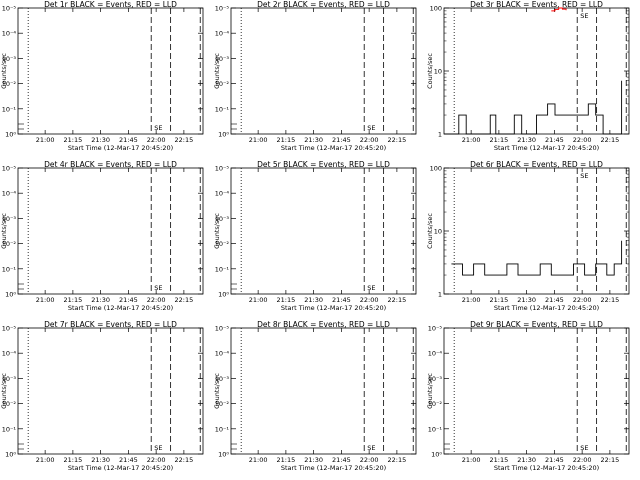 The image size is (640, 480). Describe the element at coordinates (438, 72) in the screenshot. I see `y-tick-label: 10` at that location.